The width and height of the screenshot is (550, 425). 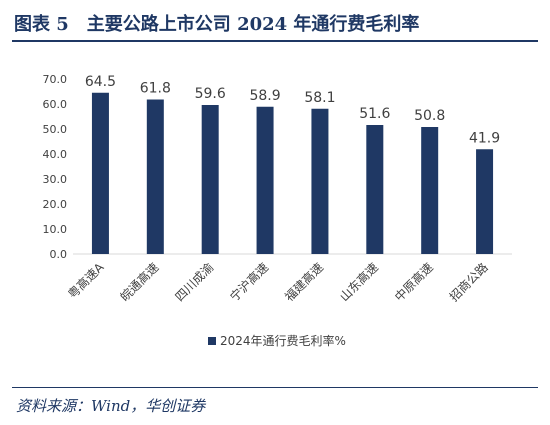 What do you see at coordinates (55, 129) in the screenshot?
I see `y-tick-label: 50.0` at bounding box center [55, 129].